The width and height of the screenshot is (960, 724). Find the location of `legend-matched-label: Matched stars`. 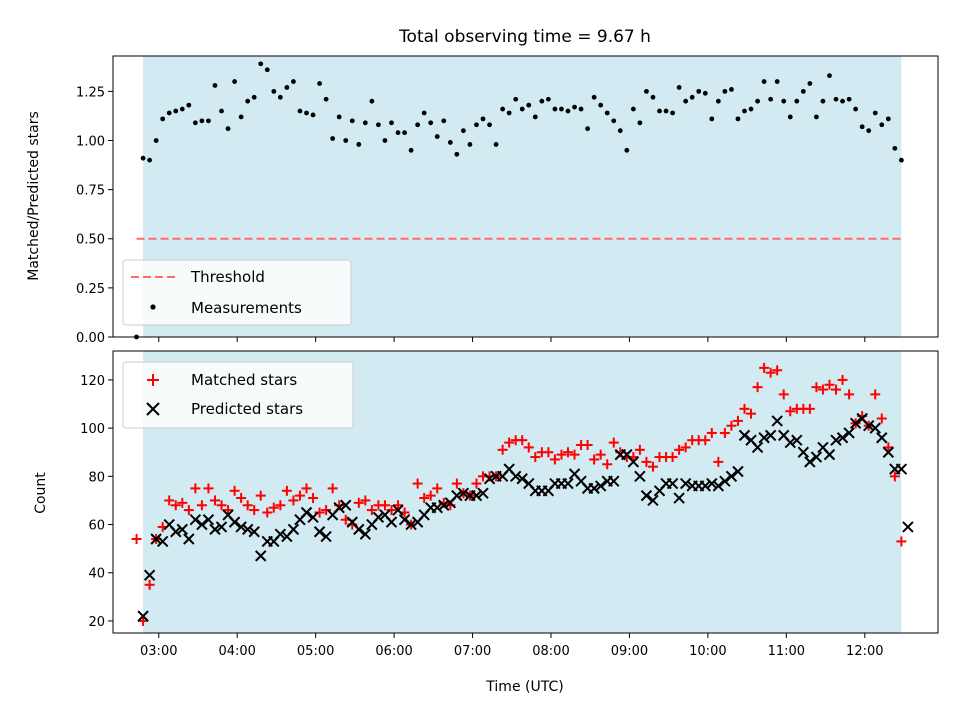

legend-matched-label: Matched stars is located at coordinates (244, 380).